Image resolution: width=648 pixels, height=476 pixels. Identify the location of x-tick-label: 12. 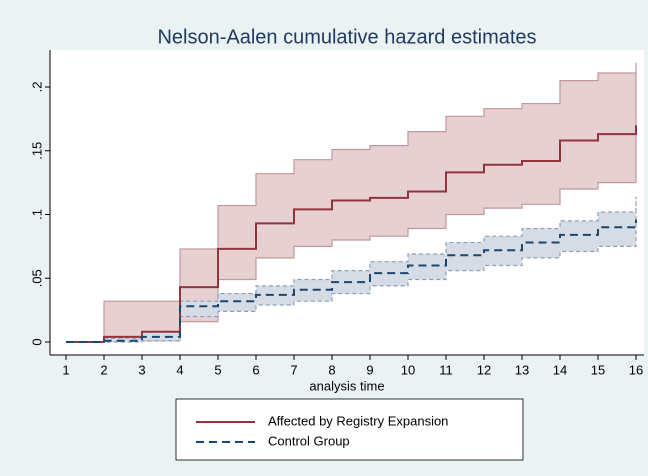
(484, 369).